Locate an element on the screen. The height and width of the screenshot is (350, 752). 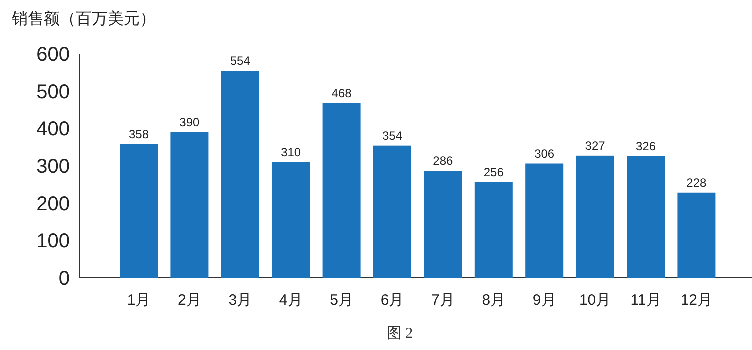
data-label: 354 is located at coordinates (392, 135).